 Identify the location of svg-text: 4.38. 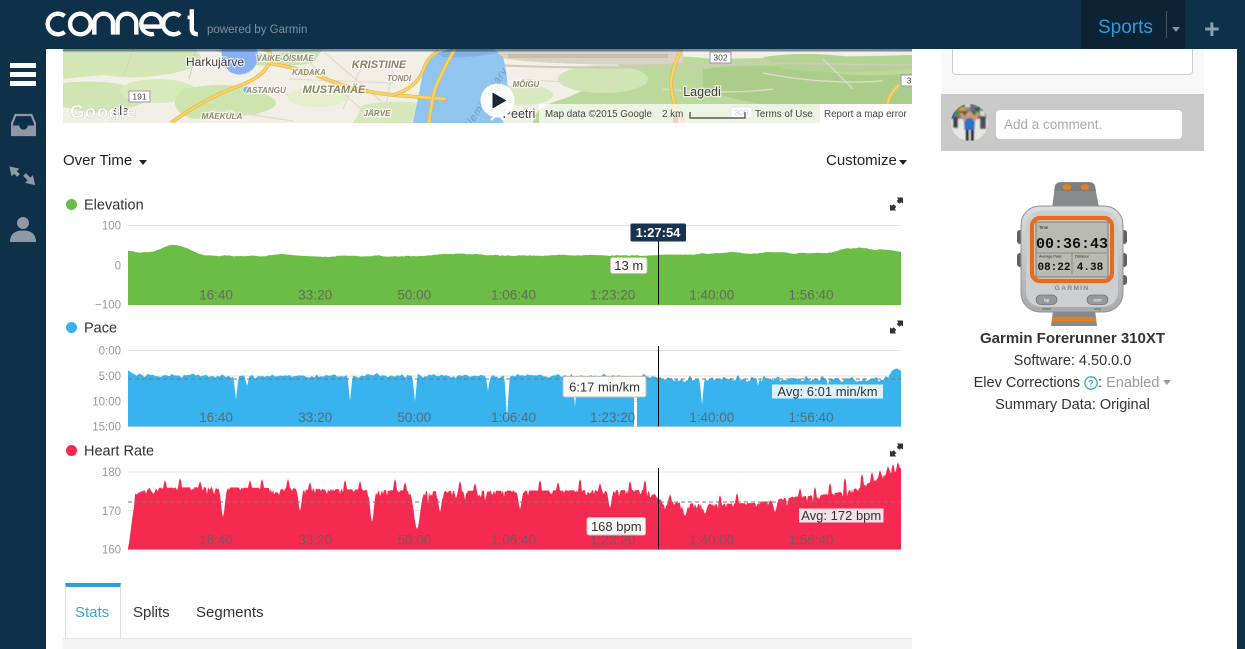
(1090, 268).